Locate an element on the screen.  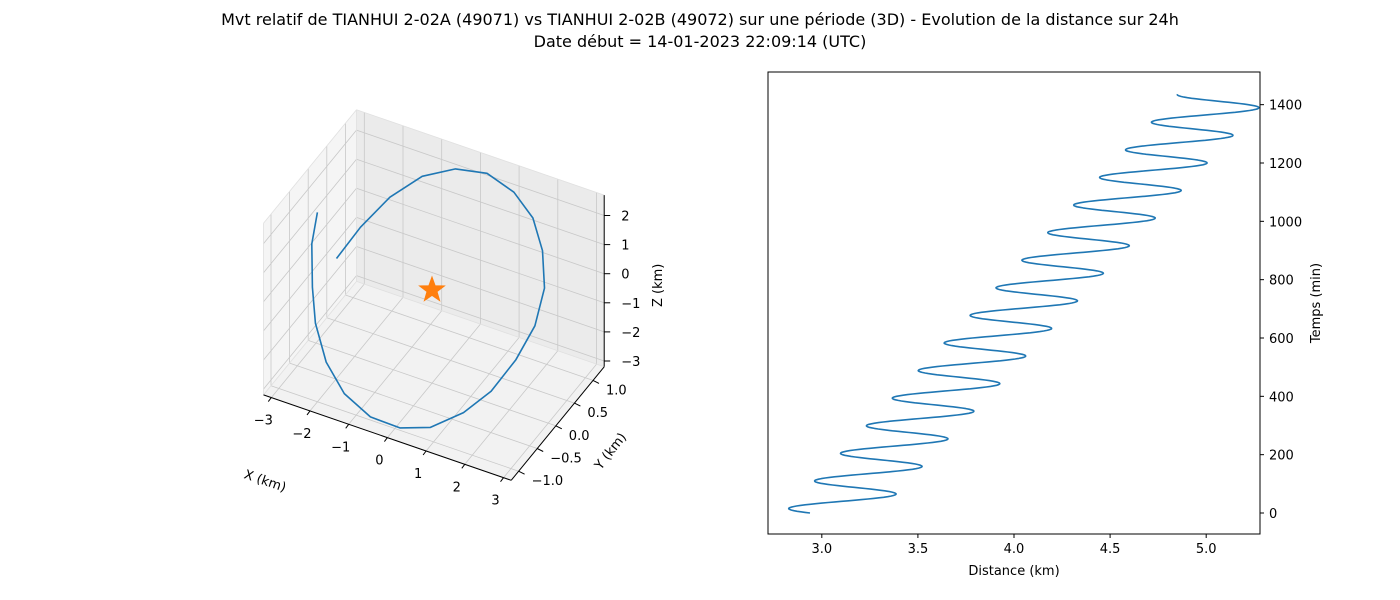
x-tick-label: −2 is located at coordinates (301, 434).